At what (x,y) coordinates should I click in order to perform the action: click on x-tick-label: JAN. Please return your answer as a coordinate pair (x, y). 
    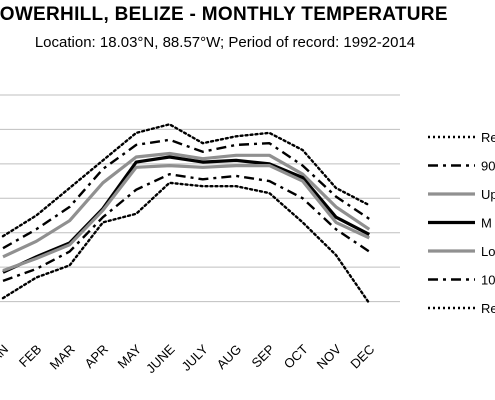
    Looking at the image, I should click on (5, 356).